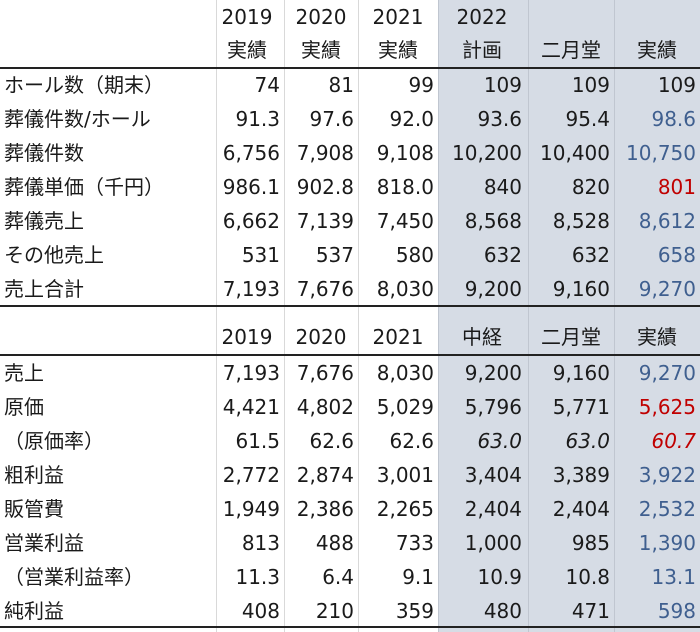  Describe the element at coordinates (482, 17) in the screenshot. I see `year-header: 2022` at that location.